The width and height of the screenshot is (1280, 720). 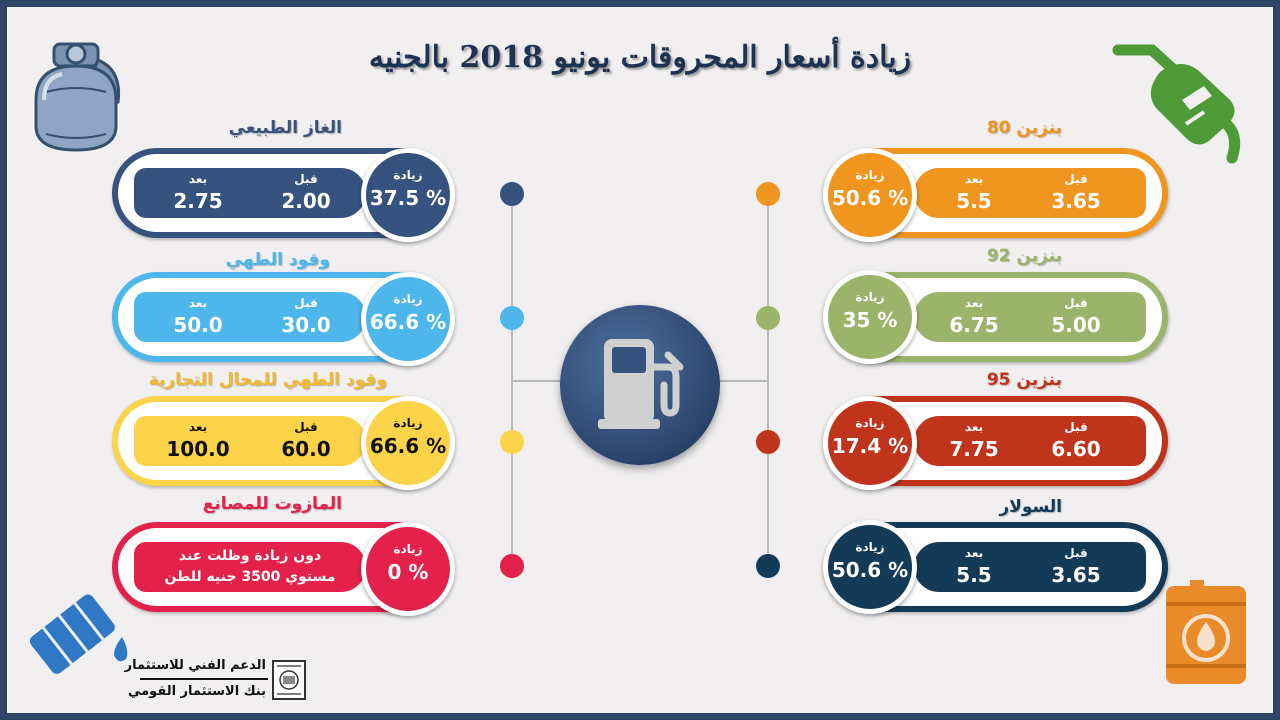 What do you see at coordinates (974, 201) in the screenshot?
I see `right-item-1-after-value: 5.5` at bounding box center [974, 201].